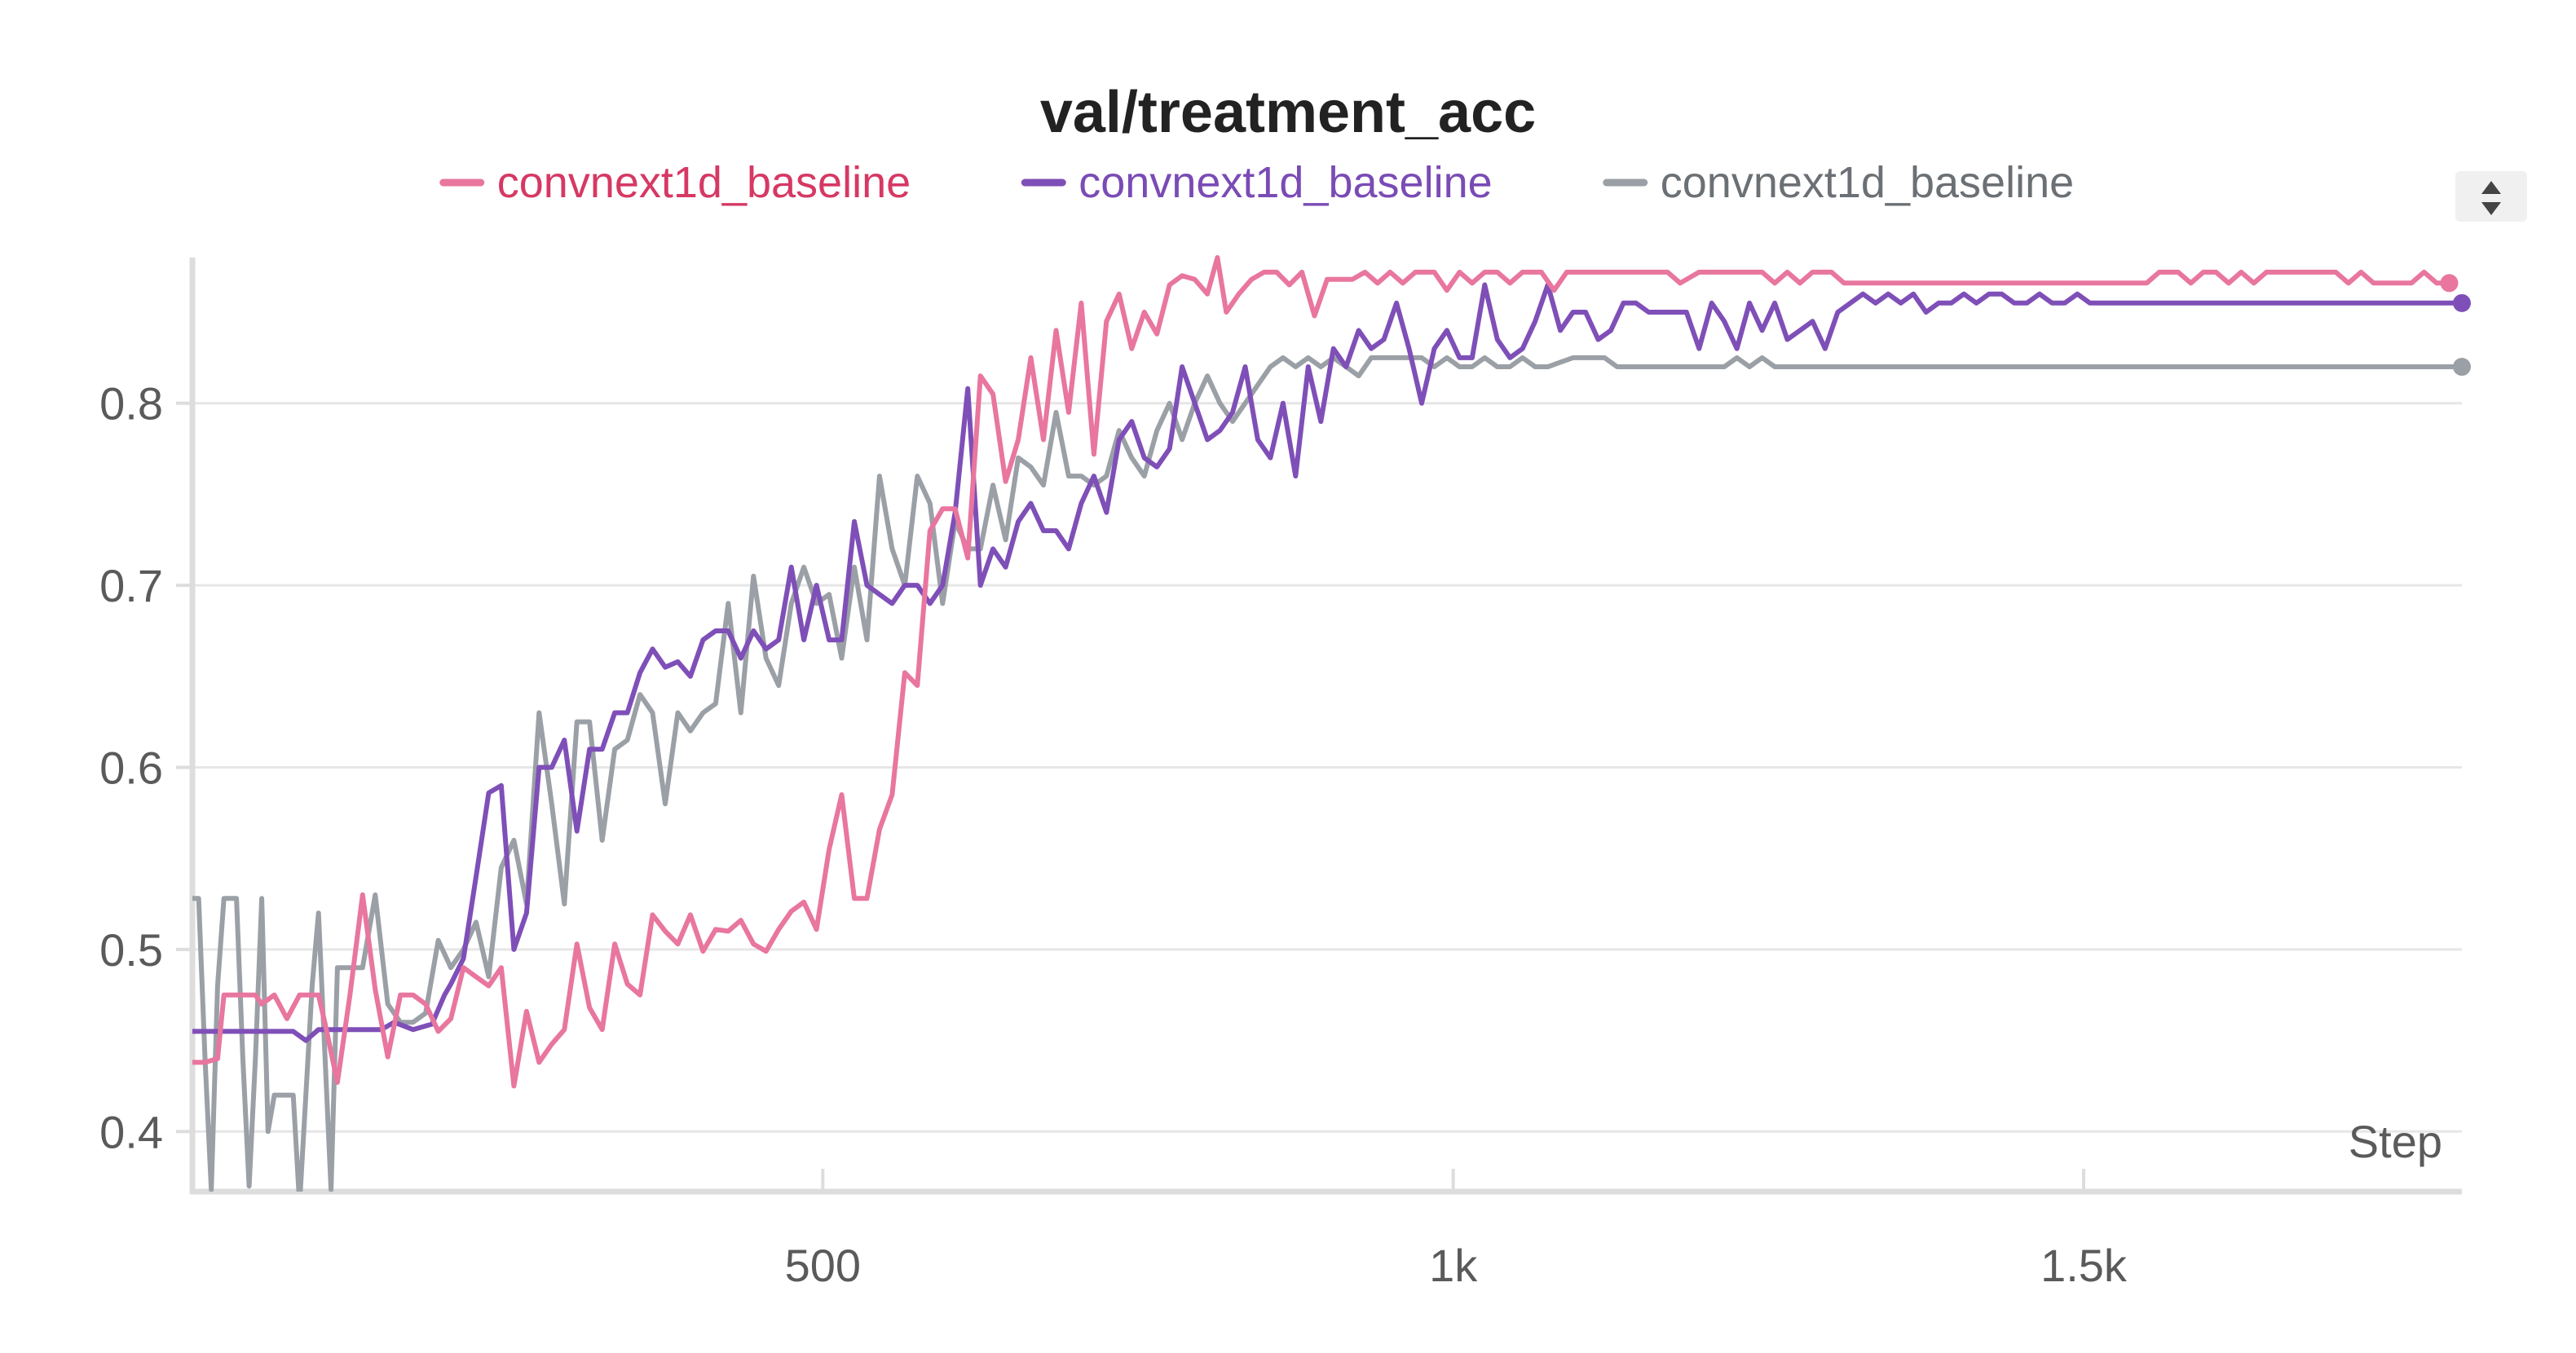 This screenshot has width=2576, height=1353. Describe the element at coordinates (1453, 1265) in the screenshot. I see `x-tick-label: 1k` at that location.